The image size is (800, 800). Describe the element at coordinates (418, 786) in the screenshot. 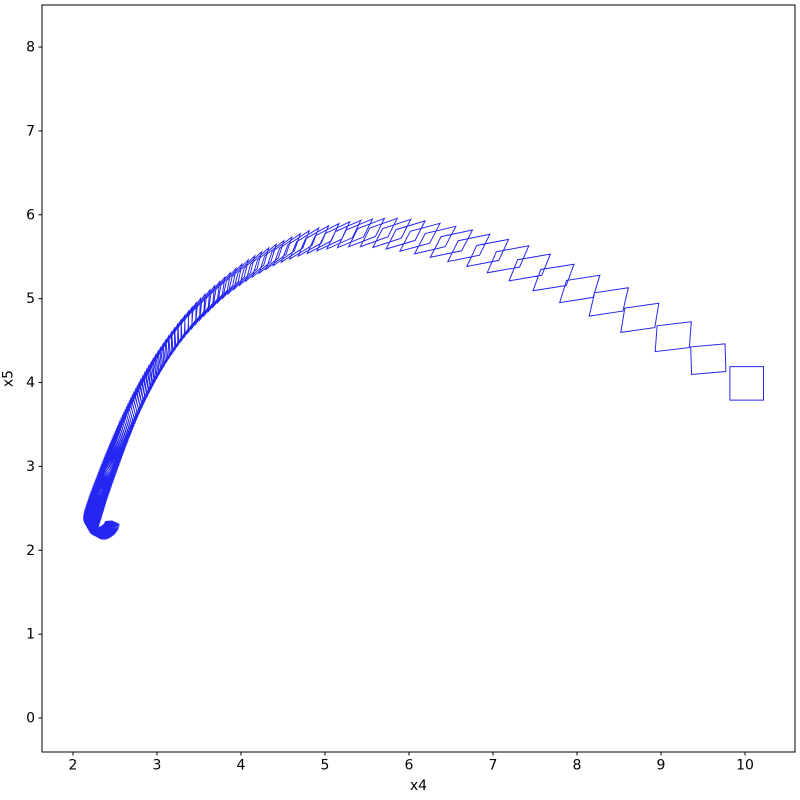

I see `x-axis-label: x4` at that location.